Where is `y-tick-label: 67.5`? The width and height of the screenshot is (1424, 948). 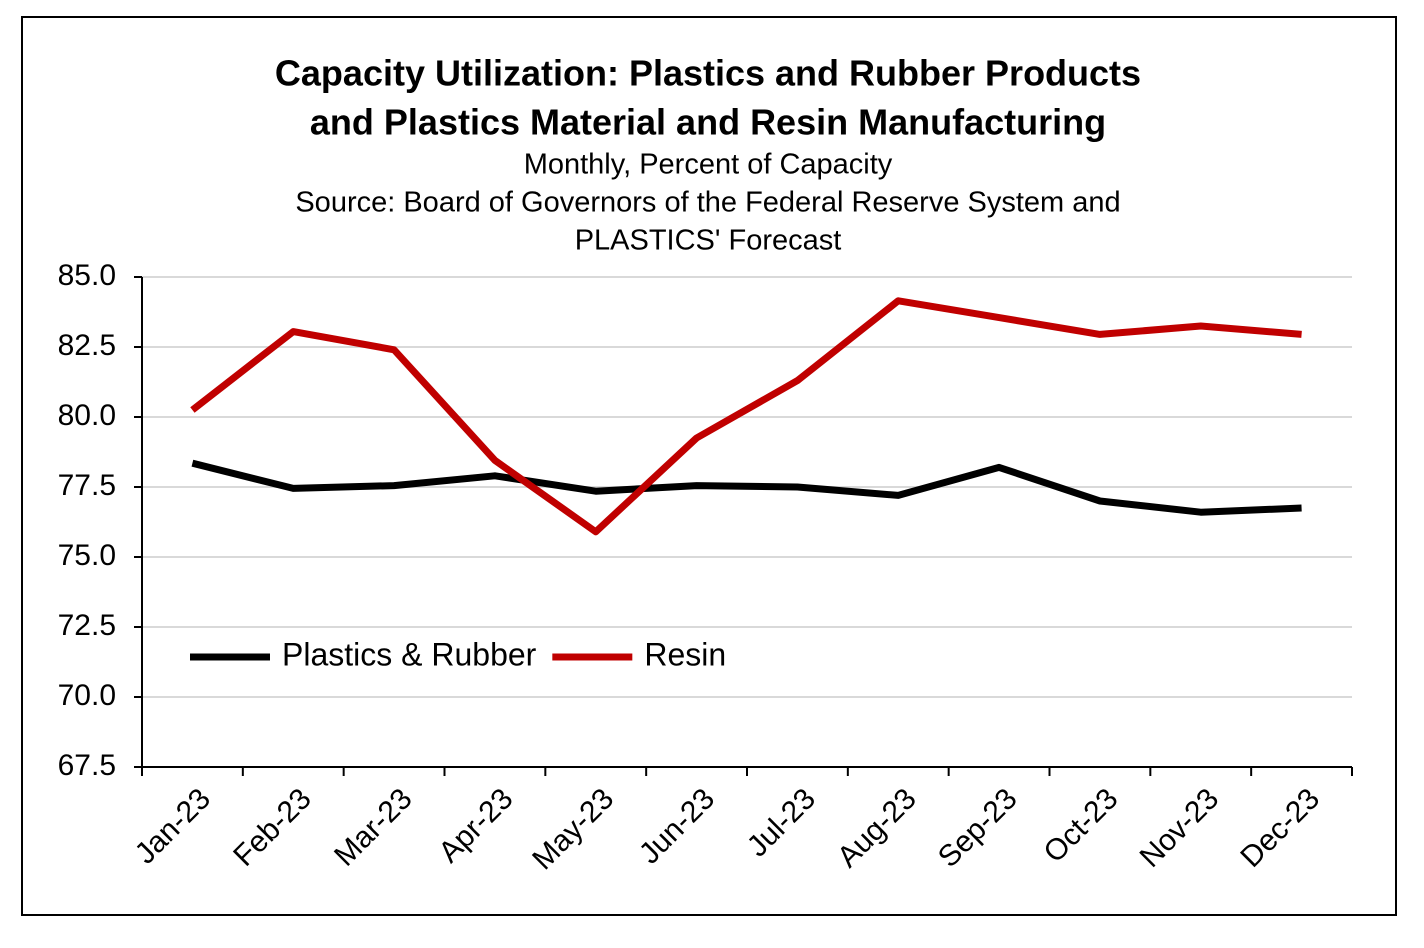 y-tick-label: 67.5 is located at coordinates (87, 765).